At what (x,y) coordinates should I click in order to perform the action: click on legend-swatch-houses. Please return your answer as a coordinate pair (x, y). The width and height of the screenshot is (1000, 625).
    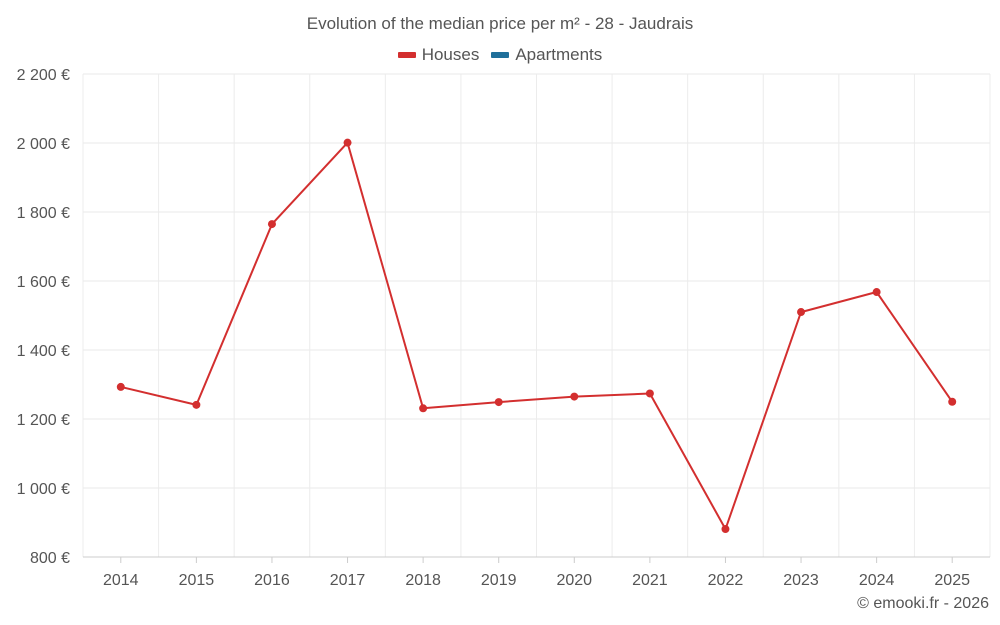
    Looking at the image, I should click on (406, 55).